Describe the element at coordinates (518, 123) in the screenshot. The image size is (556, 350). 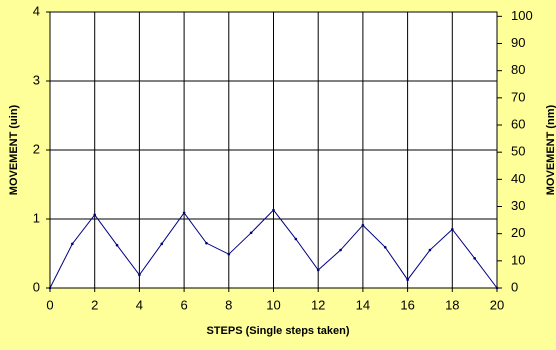
I see `y2-tick-label: 60` at that location.